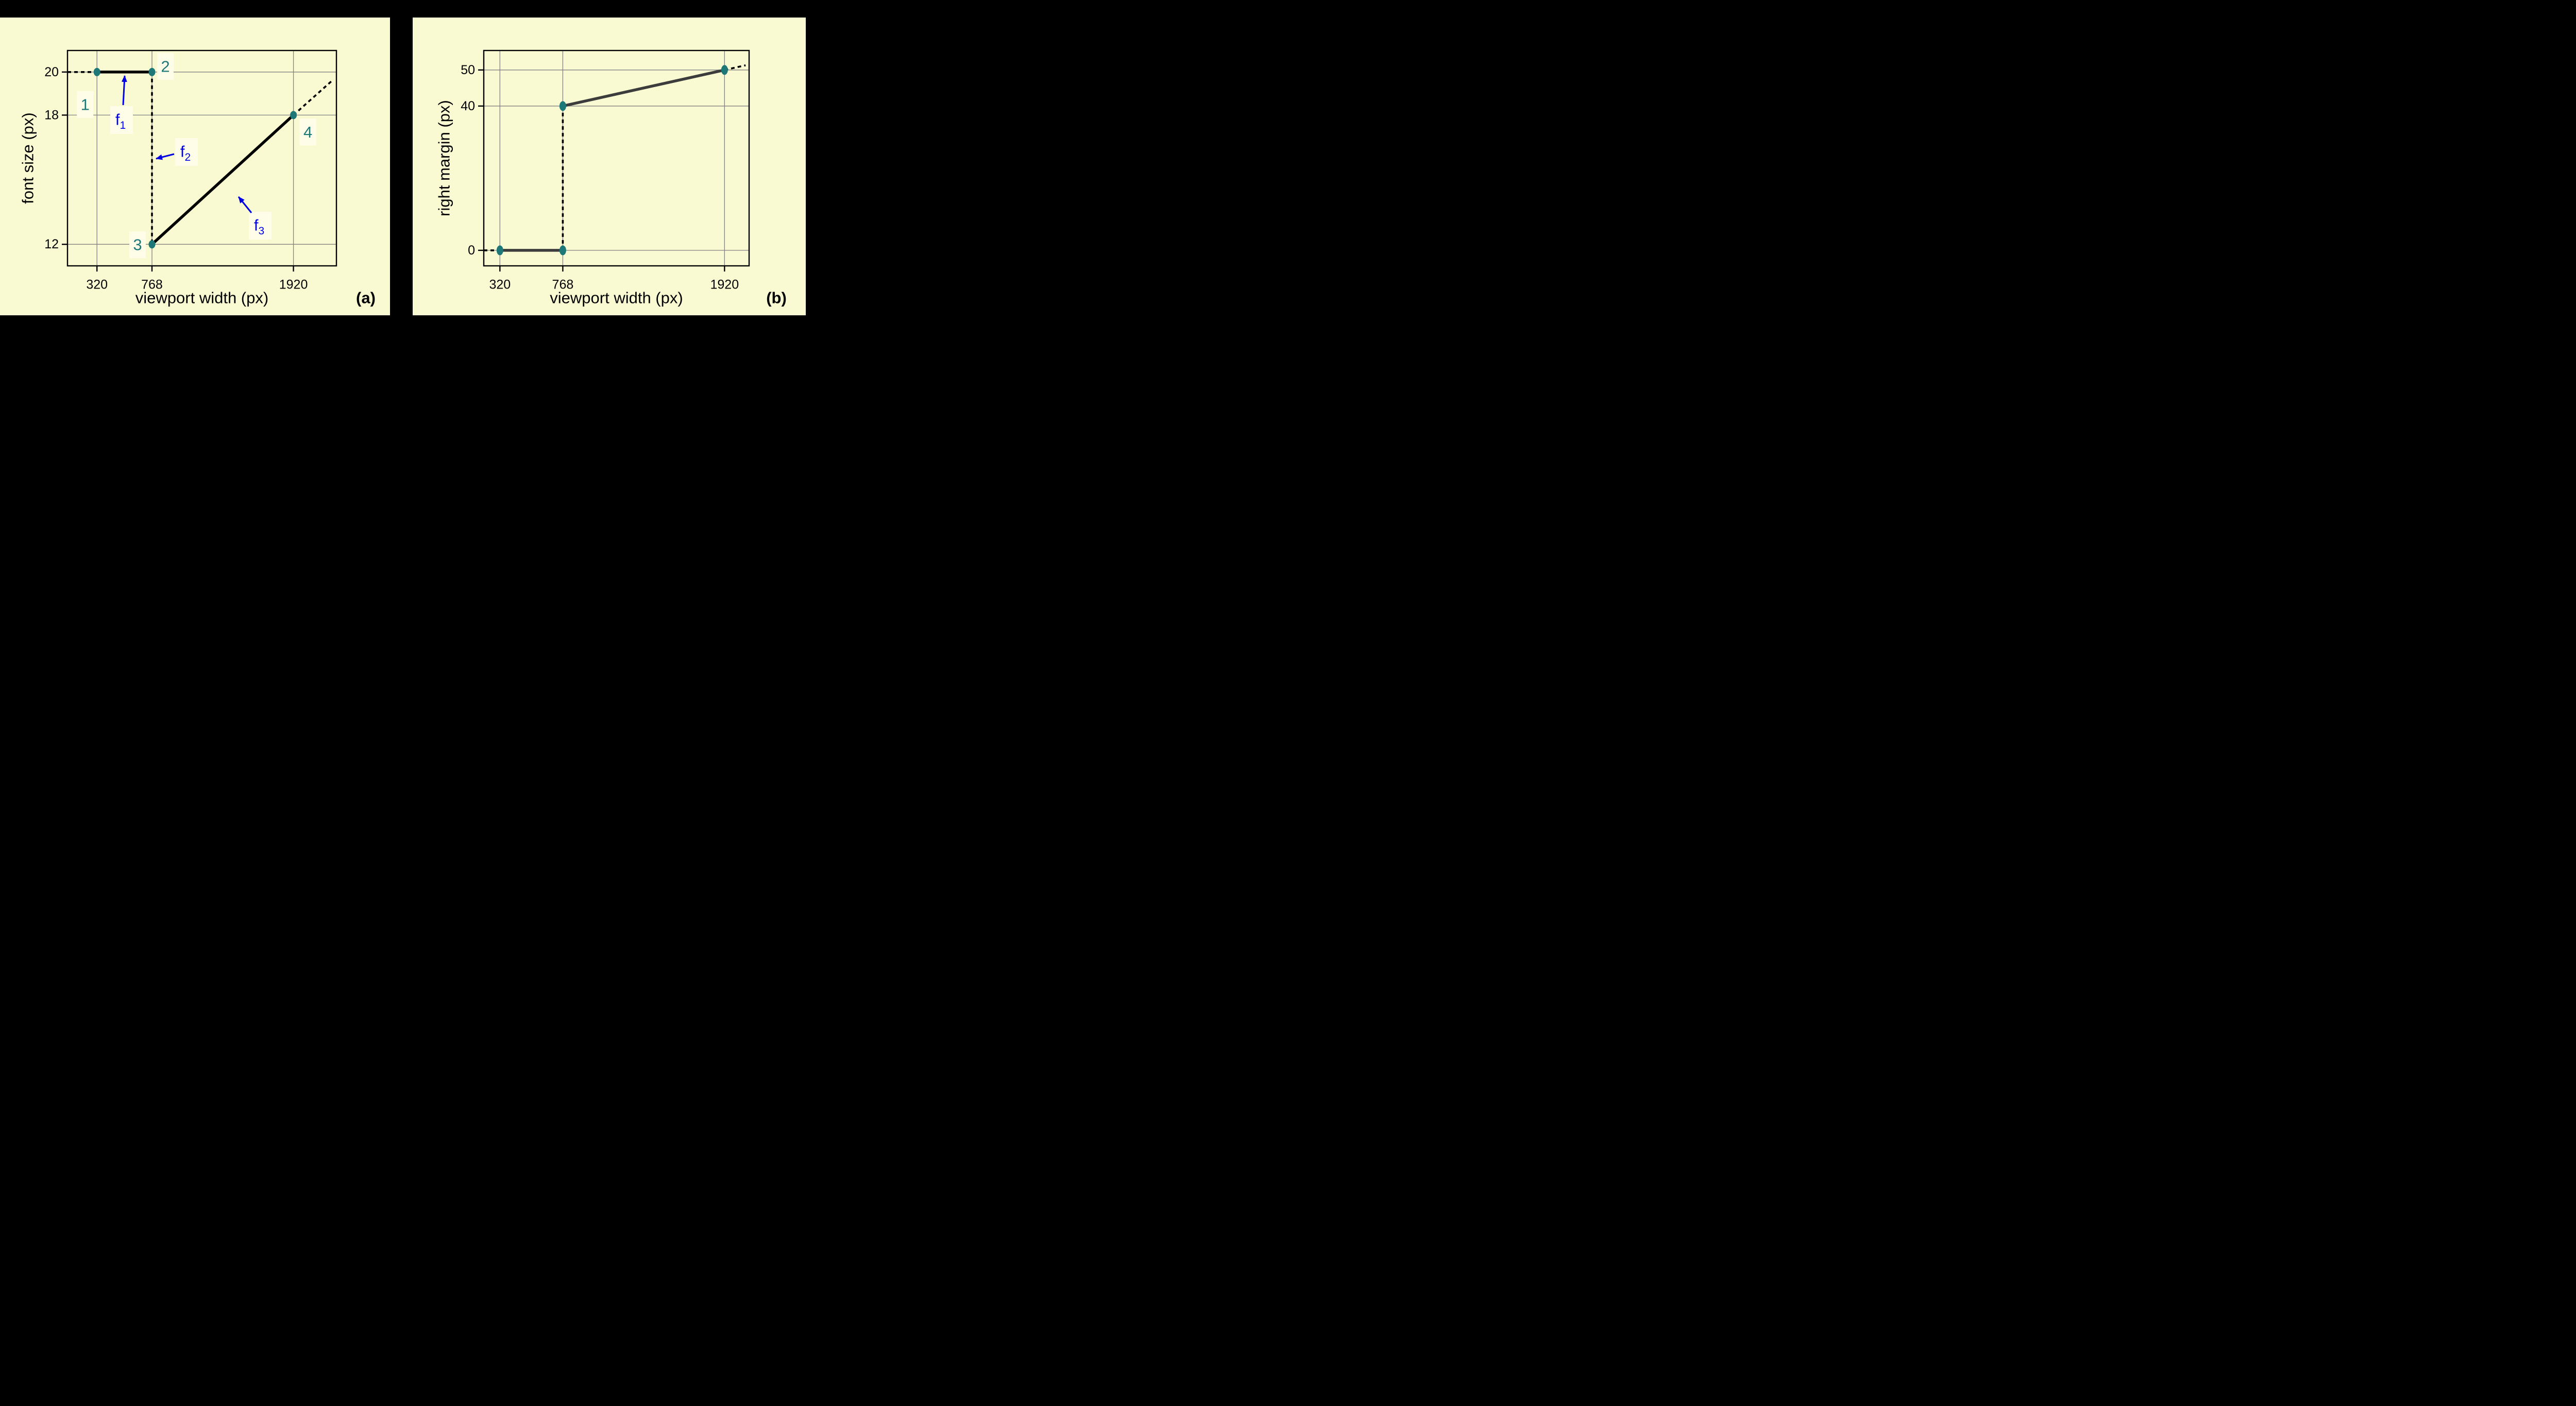 The image size is (2576, 1406). I want to click on y-tick-label: 50, so click(468, 70).